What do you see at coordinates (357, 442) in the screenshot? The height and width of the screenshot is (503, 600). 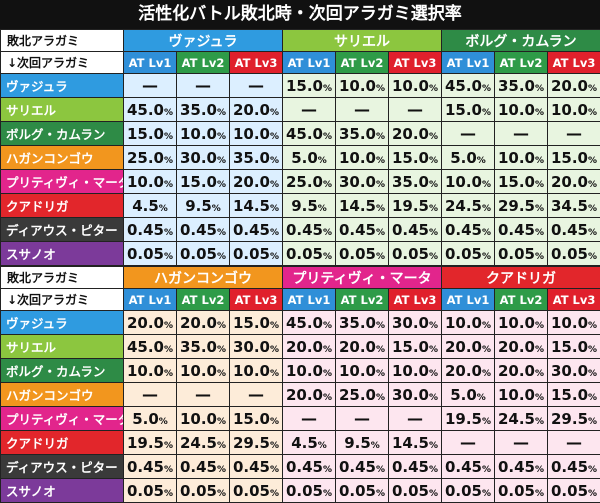 I see `rate-value: 9.5` at bounding box center [357, 442].